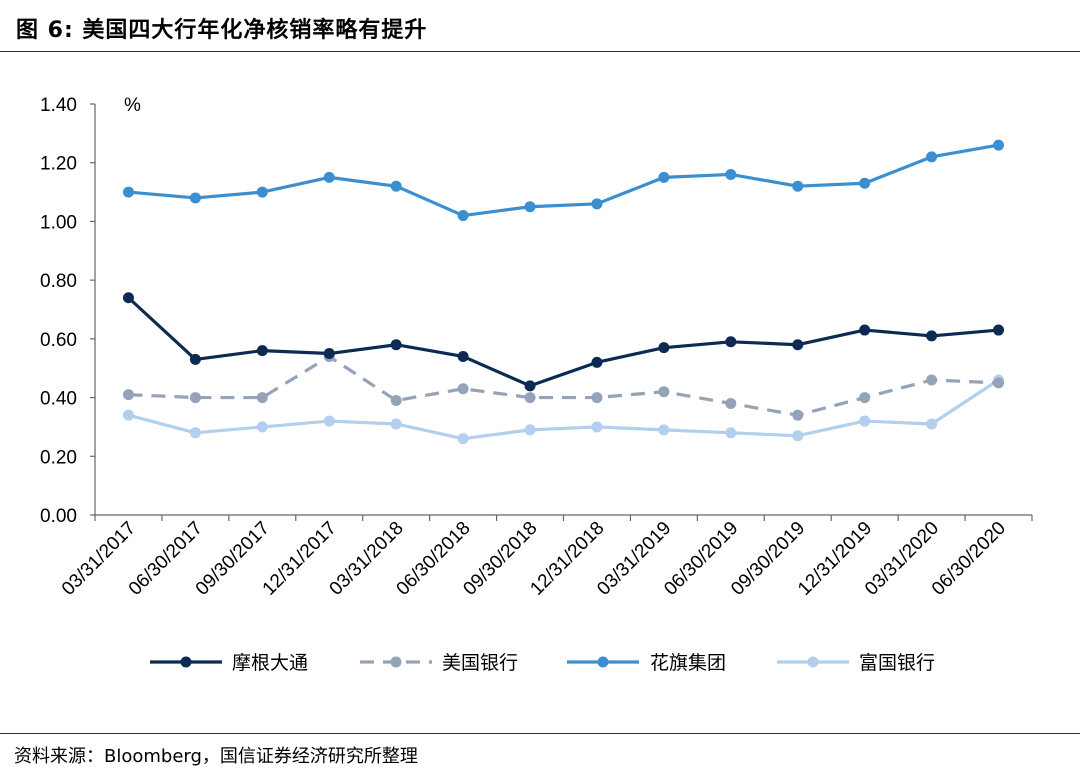  Describe the element at coordinates (897, 663) in the screenshot. I see `legend-label: 富国银行` at that location.